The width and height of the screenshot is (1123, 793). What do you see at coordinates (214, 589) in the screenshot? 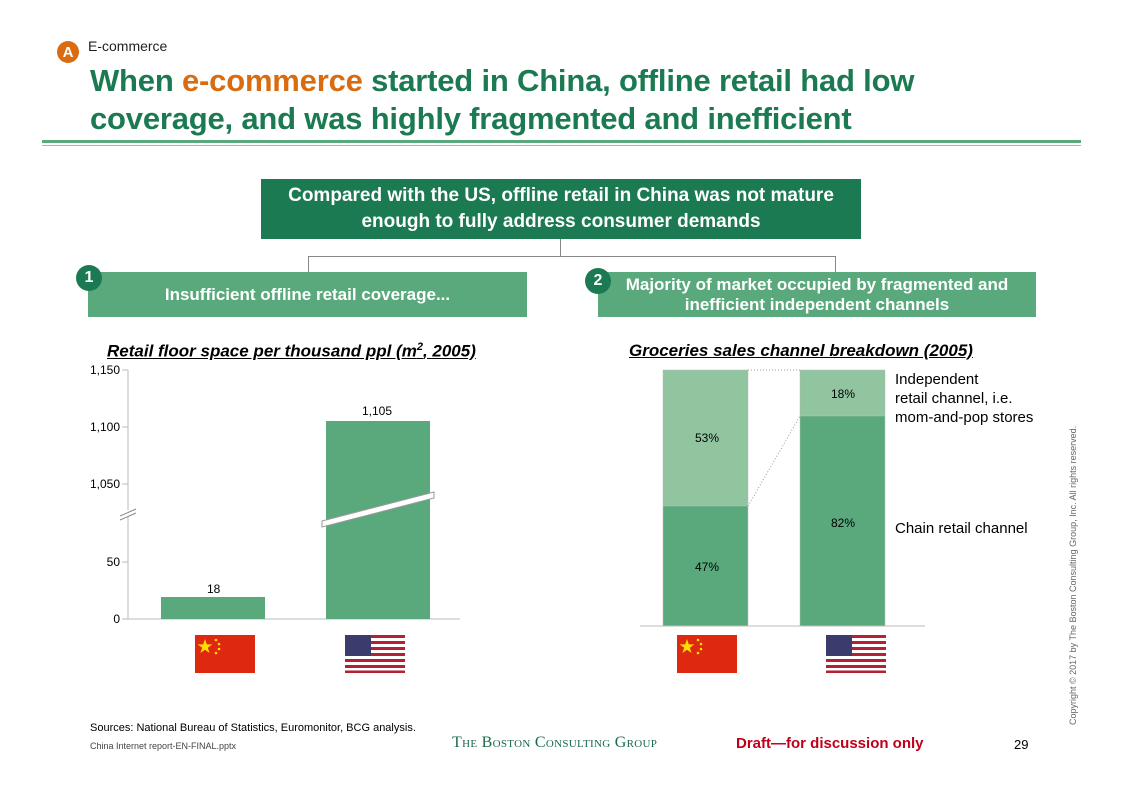
I see `value-label-china: 18` at bounding box center [214, 589].